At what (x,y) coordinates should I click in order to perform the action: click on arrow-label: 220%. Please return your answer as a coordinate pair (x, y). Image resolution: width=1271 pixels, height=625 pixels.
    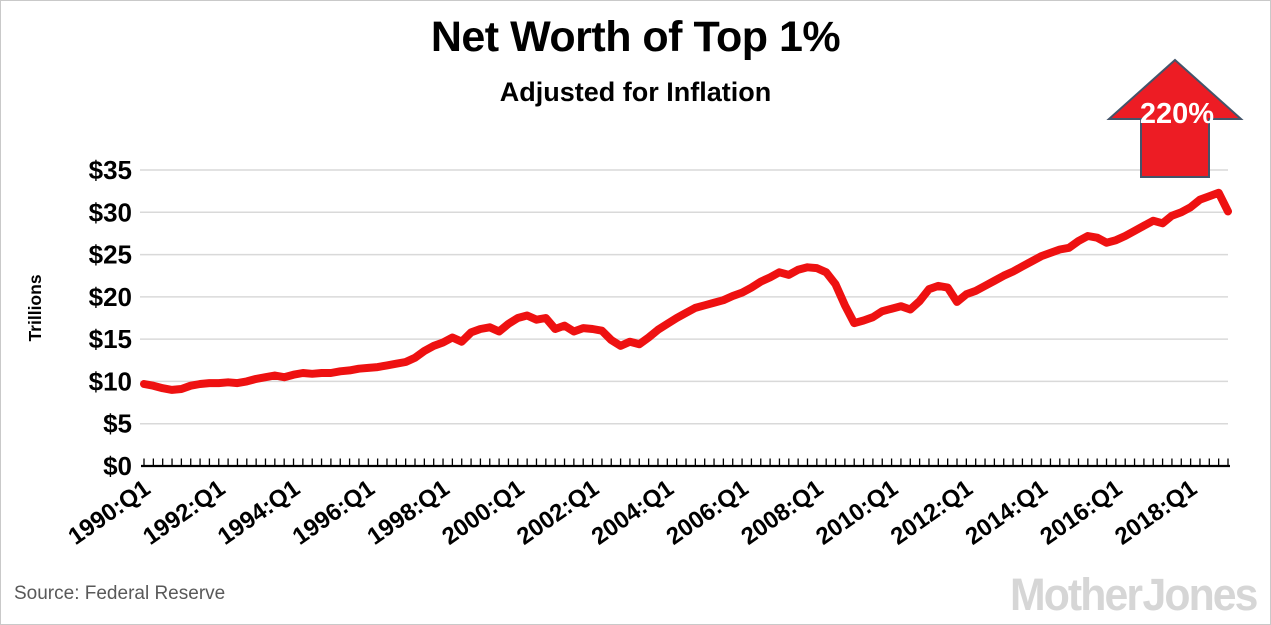
    Looking at the image, I should click on (1177, 114).